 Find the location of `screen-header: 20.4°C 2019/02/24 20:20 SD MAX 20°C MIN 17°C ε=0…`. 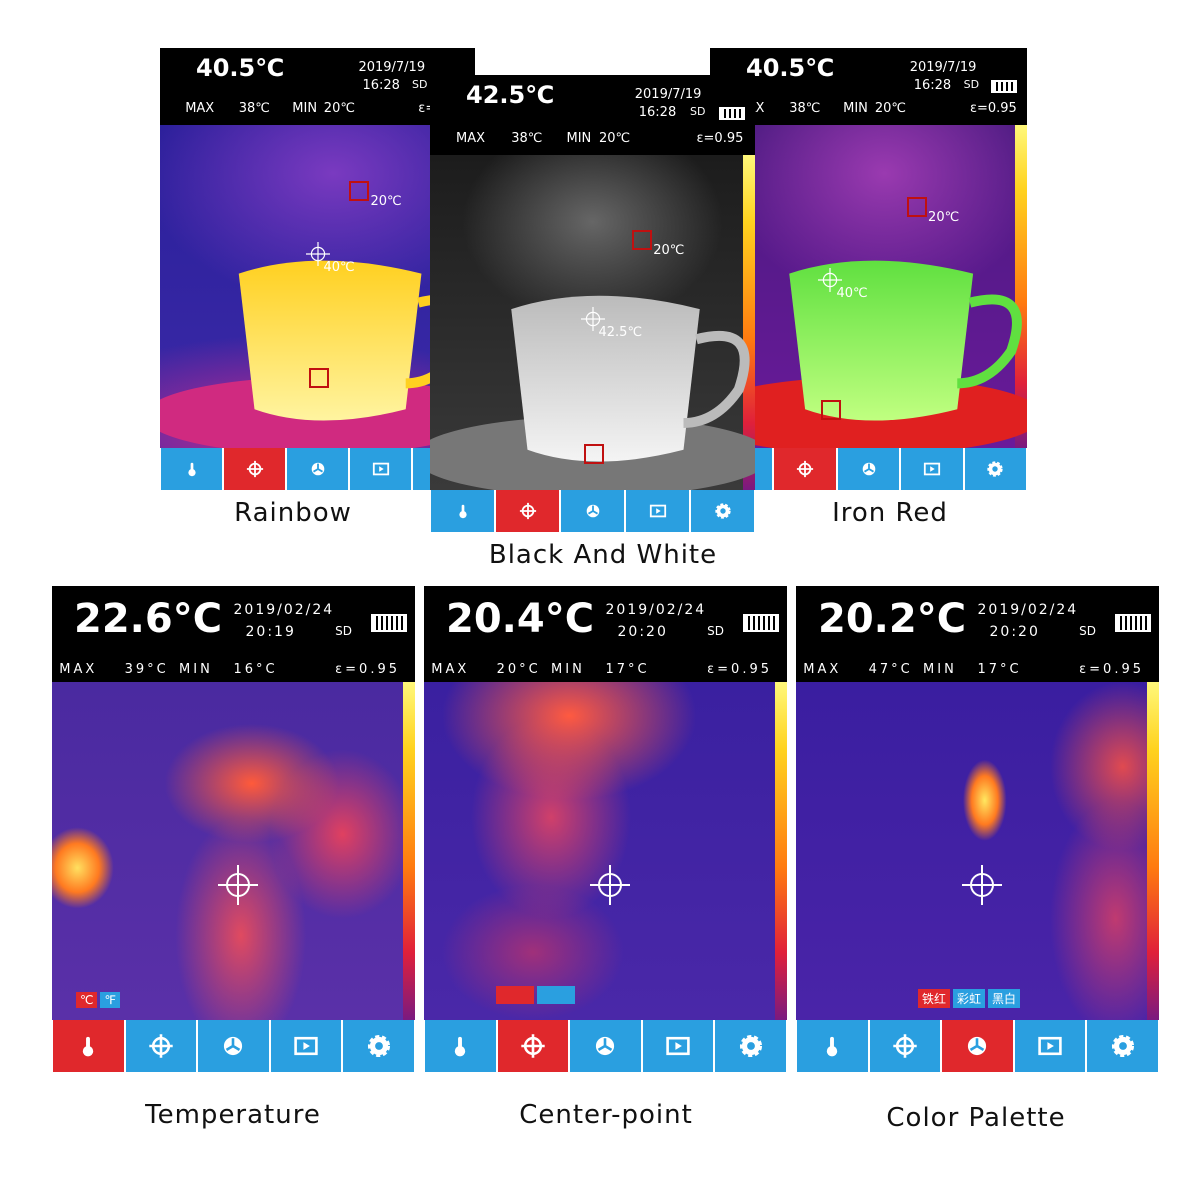

screen-header: 20.4°C 2019/02/24 20:20 SD MAX 20°C MIN 17°C ε=0… is located at coordinates (605, 634).